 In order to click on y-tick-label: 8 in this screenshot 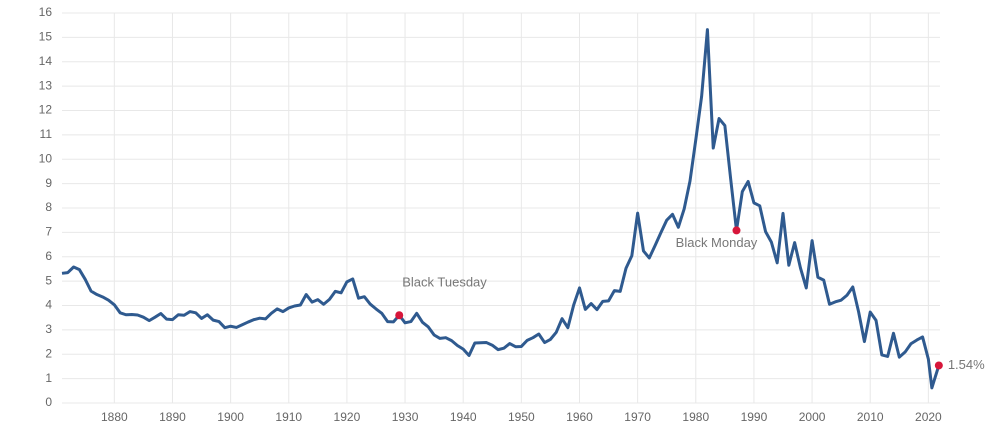, I will do `click(48, 207)`.